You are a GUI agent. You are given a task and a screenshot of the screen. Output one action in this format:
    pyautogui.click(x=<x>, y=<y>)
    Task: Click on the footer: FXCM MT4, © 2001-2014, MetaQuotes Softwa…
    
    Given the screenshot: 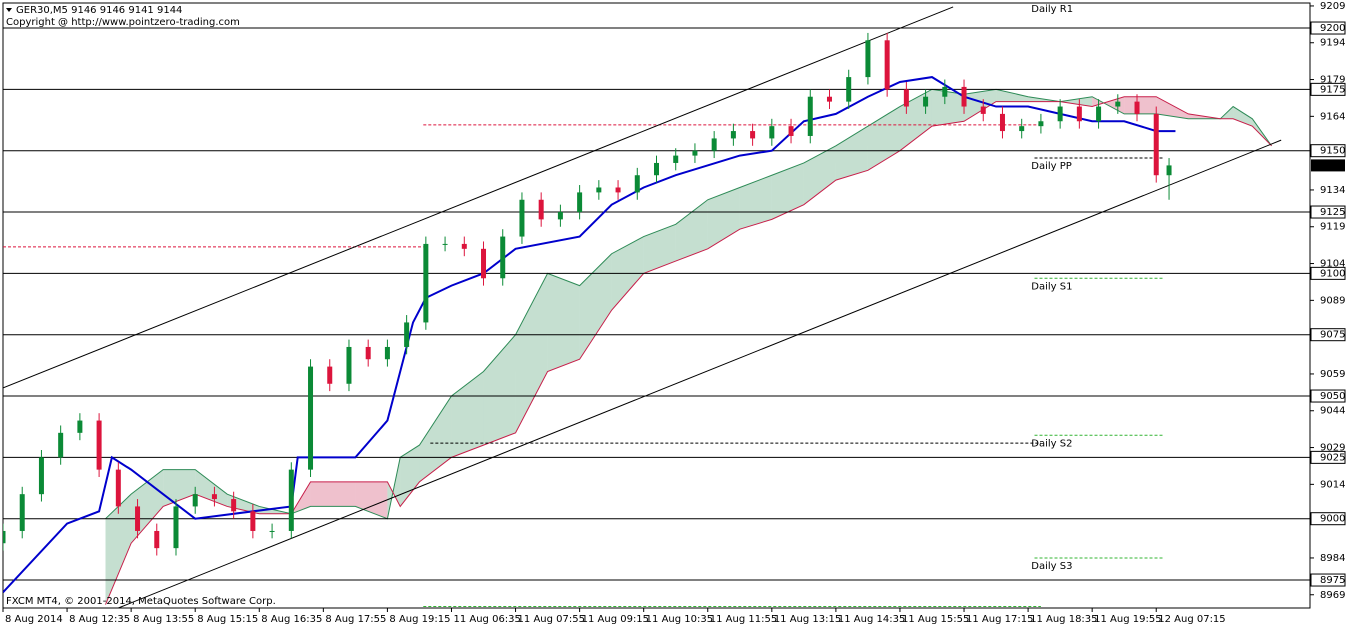 What is the action you would take?
    pyautogui.click(x=141, y=601)
    